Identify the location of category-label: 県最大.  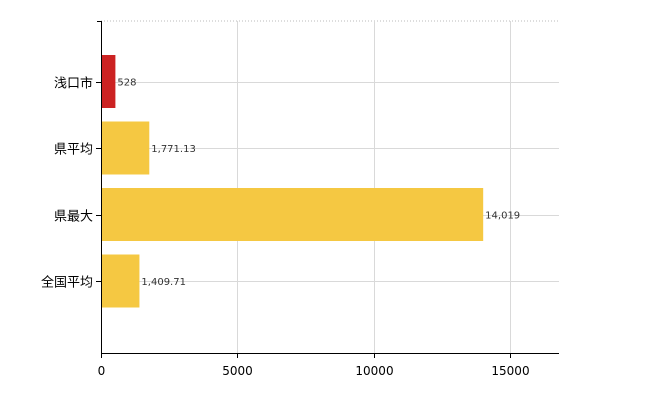
(73, 217).